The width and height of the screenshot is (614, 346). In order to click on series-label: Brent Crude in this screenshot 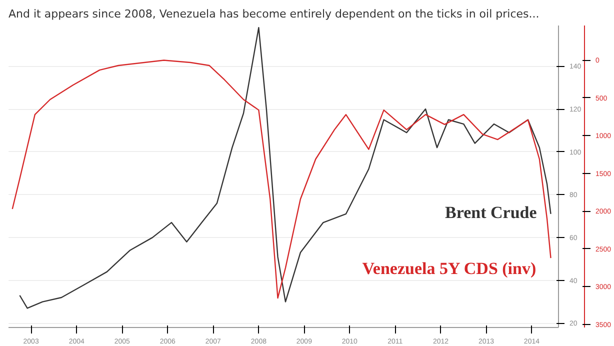, I will do `click(491, 212)`.